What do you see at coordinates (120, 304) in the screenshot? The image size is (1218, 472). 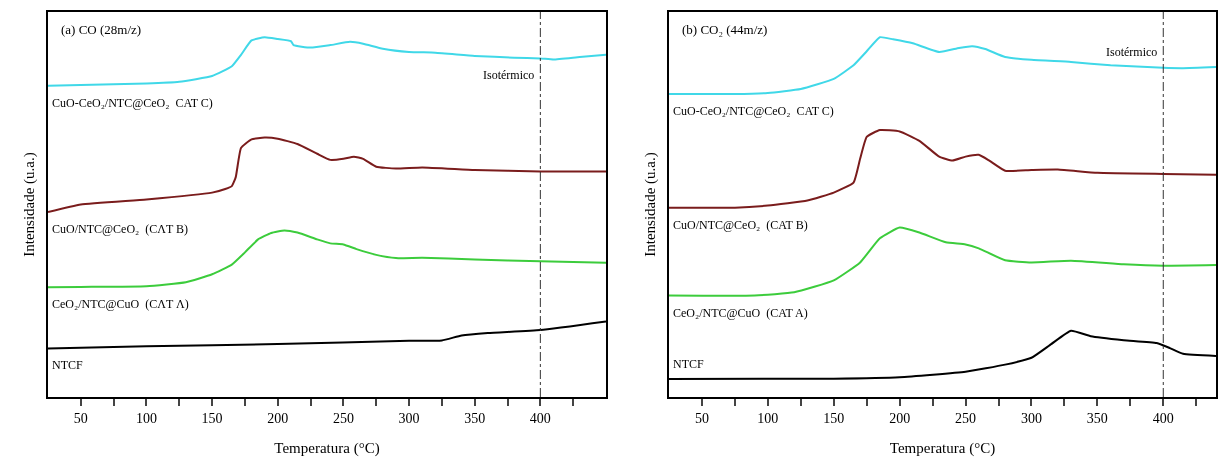 I see `series-label: CeO₂/NTC@CuO (CΛT Λ)` at bounding box center [120, 304].